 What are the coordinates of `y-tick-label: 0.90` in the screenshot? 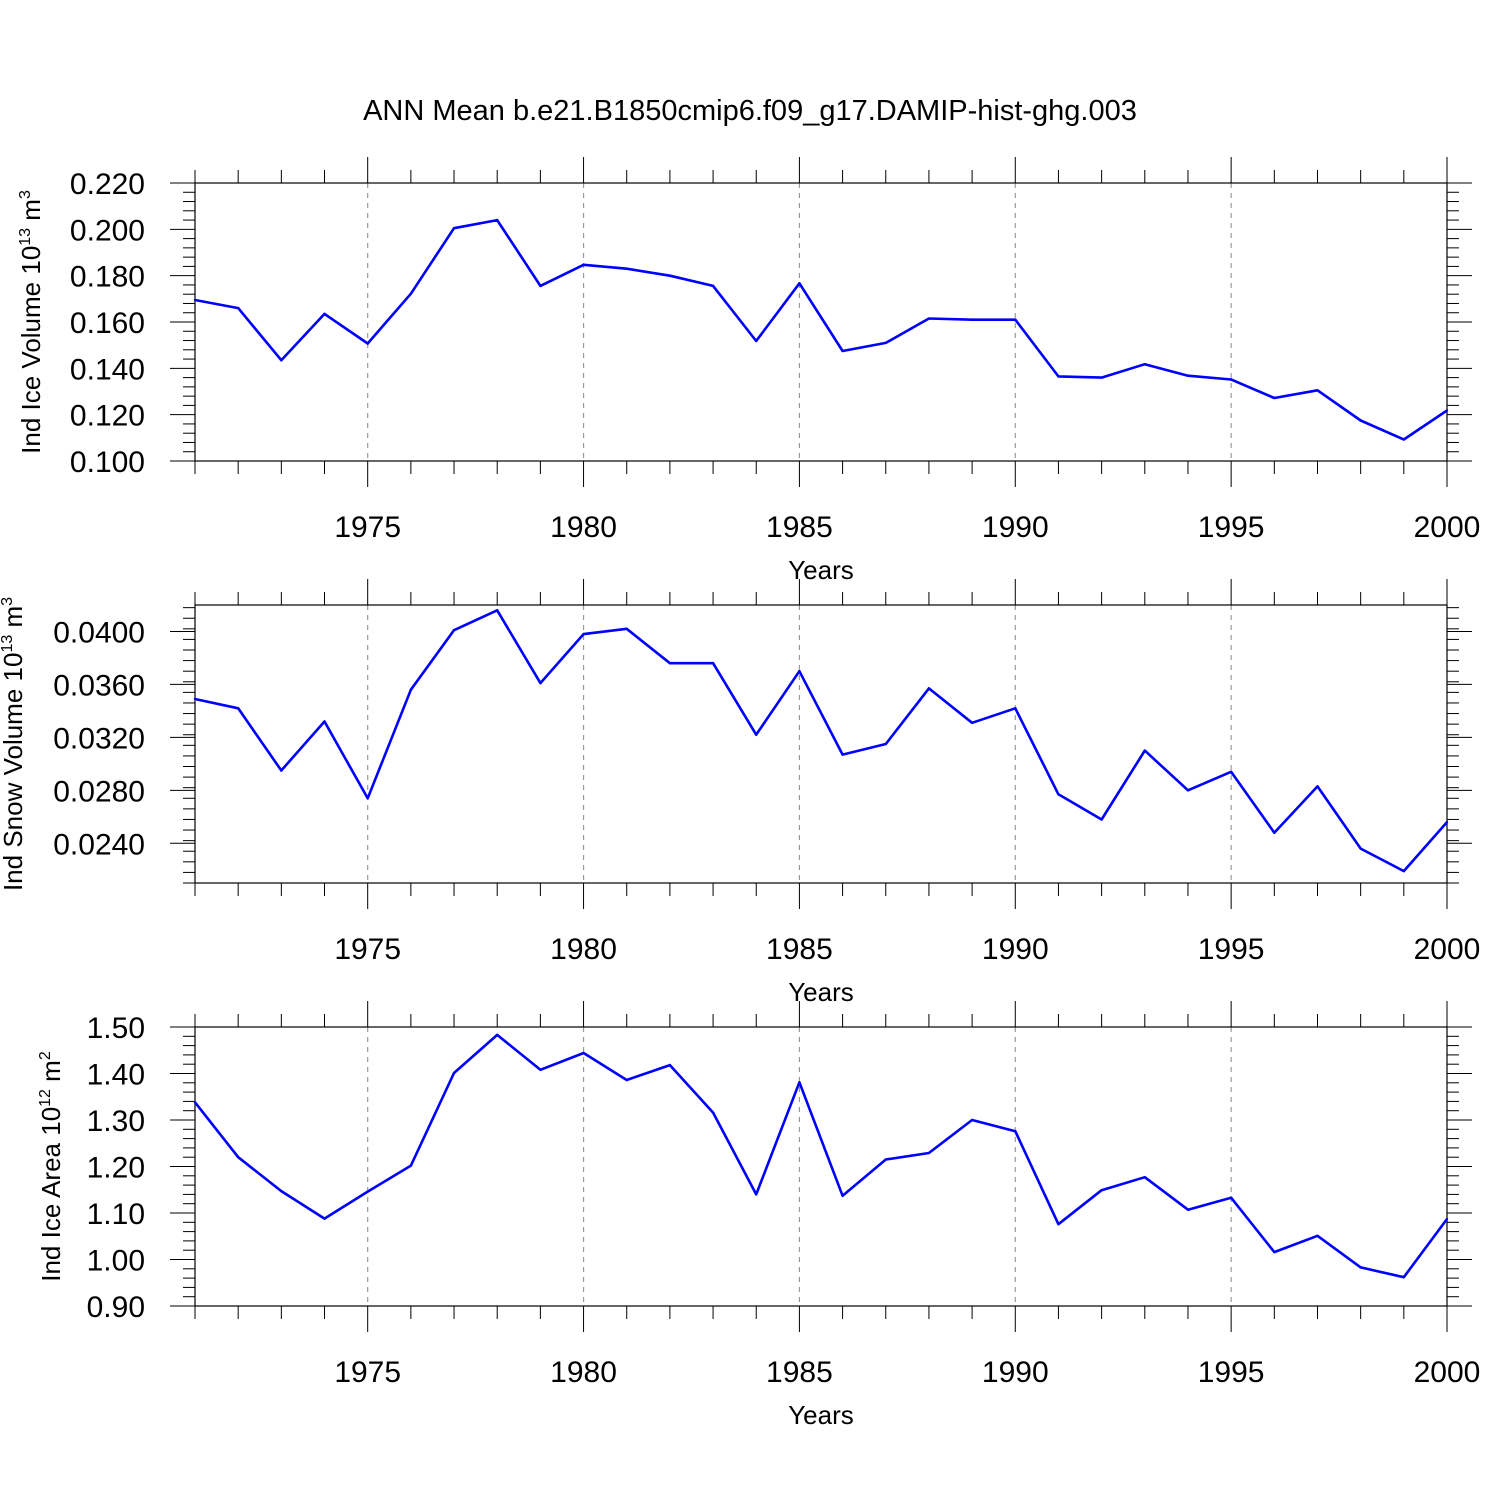 It's located at (116, 1307).